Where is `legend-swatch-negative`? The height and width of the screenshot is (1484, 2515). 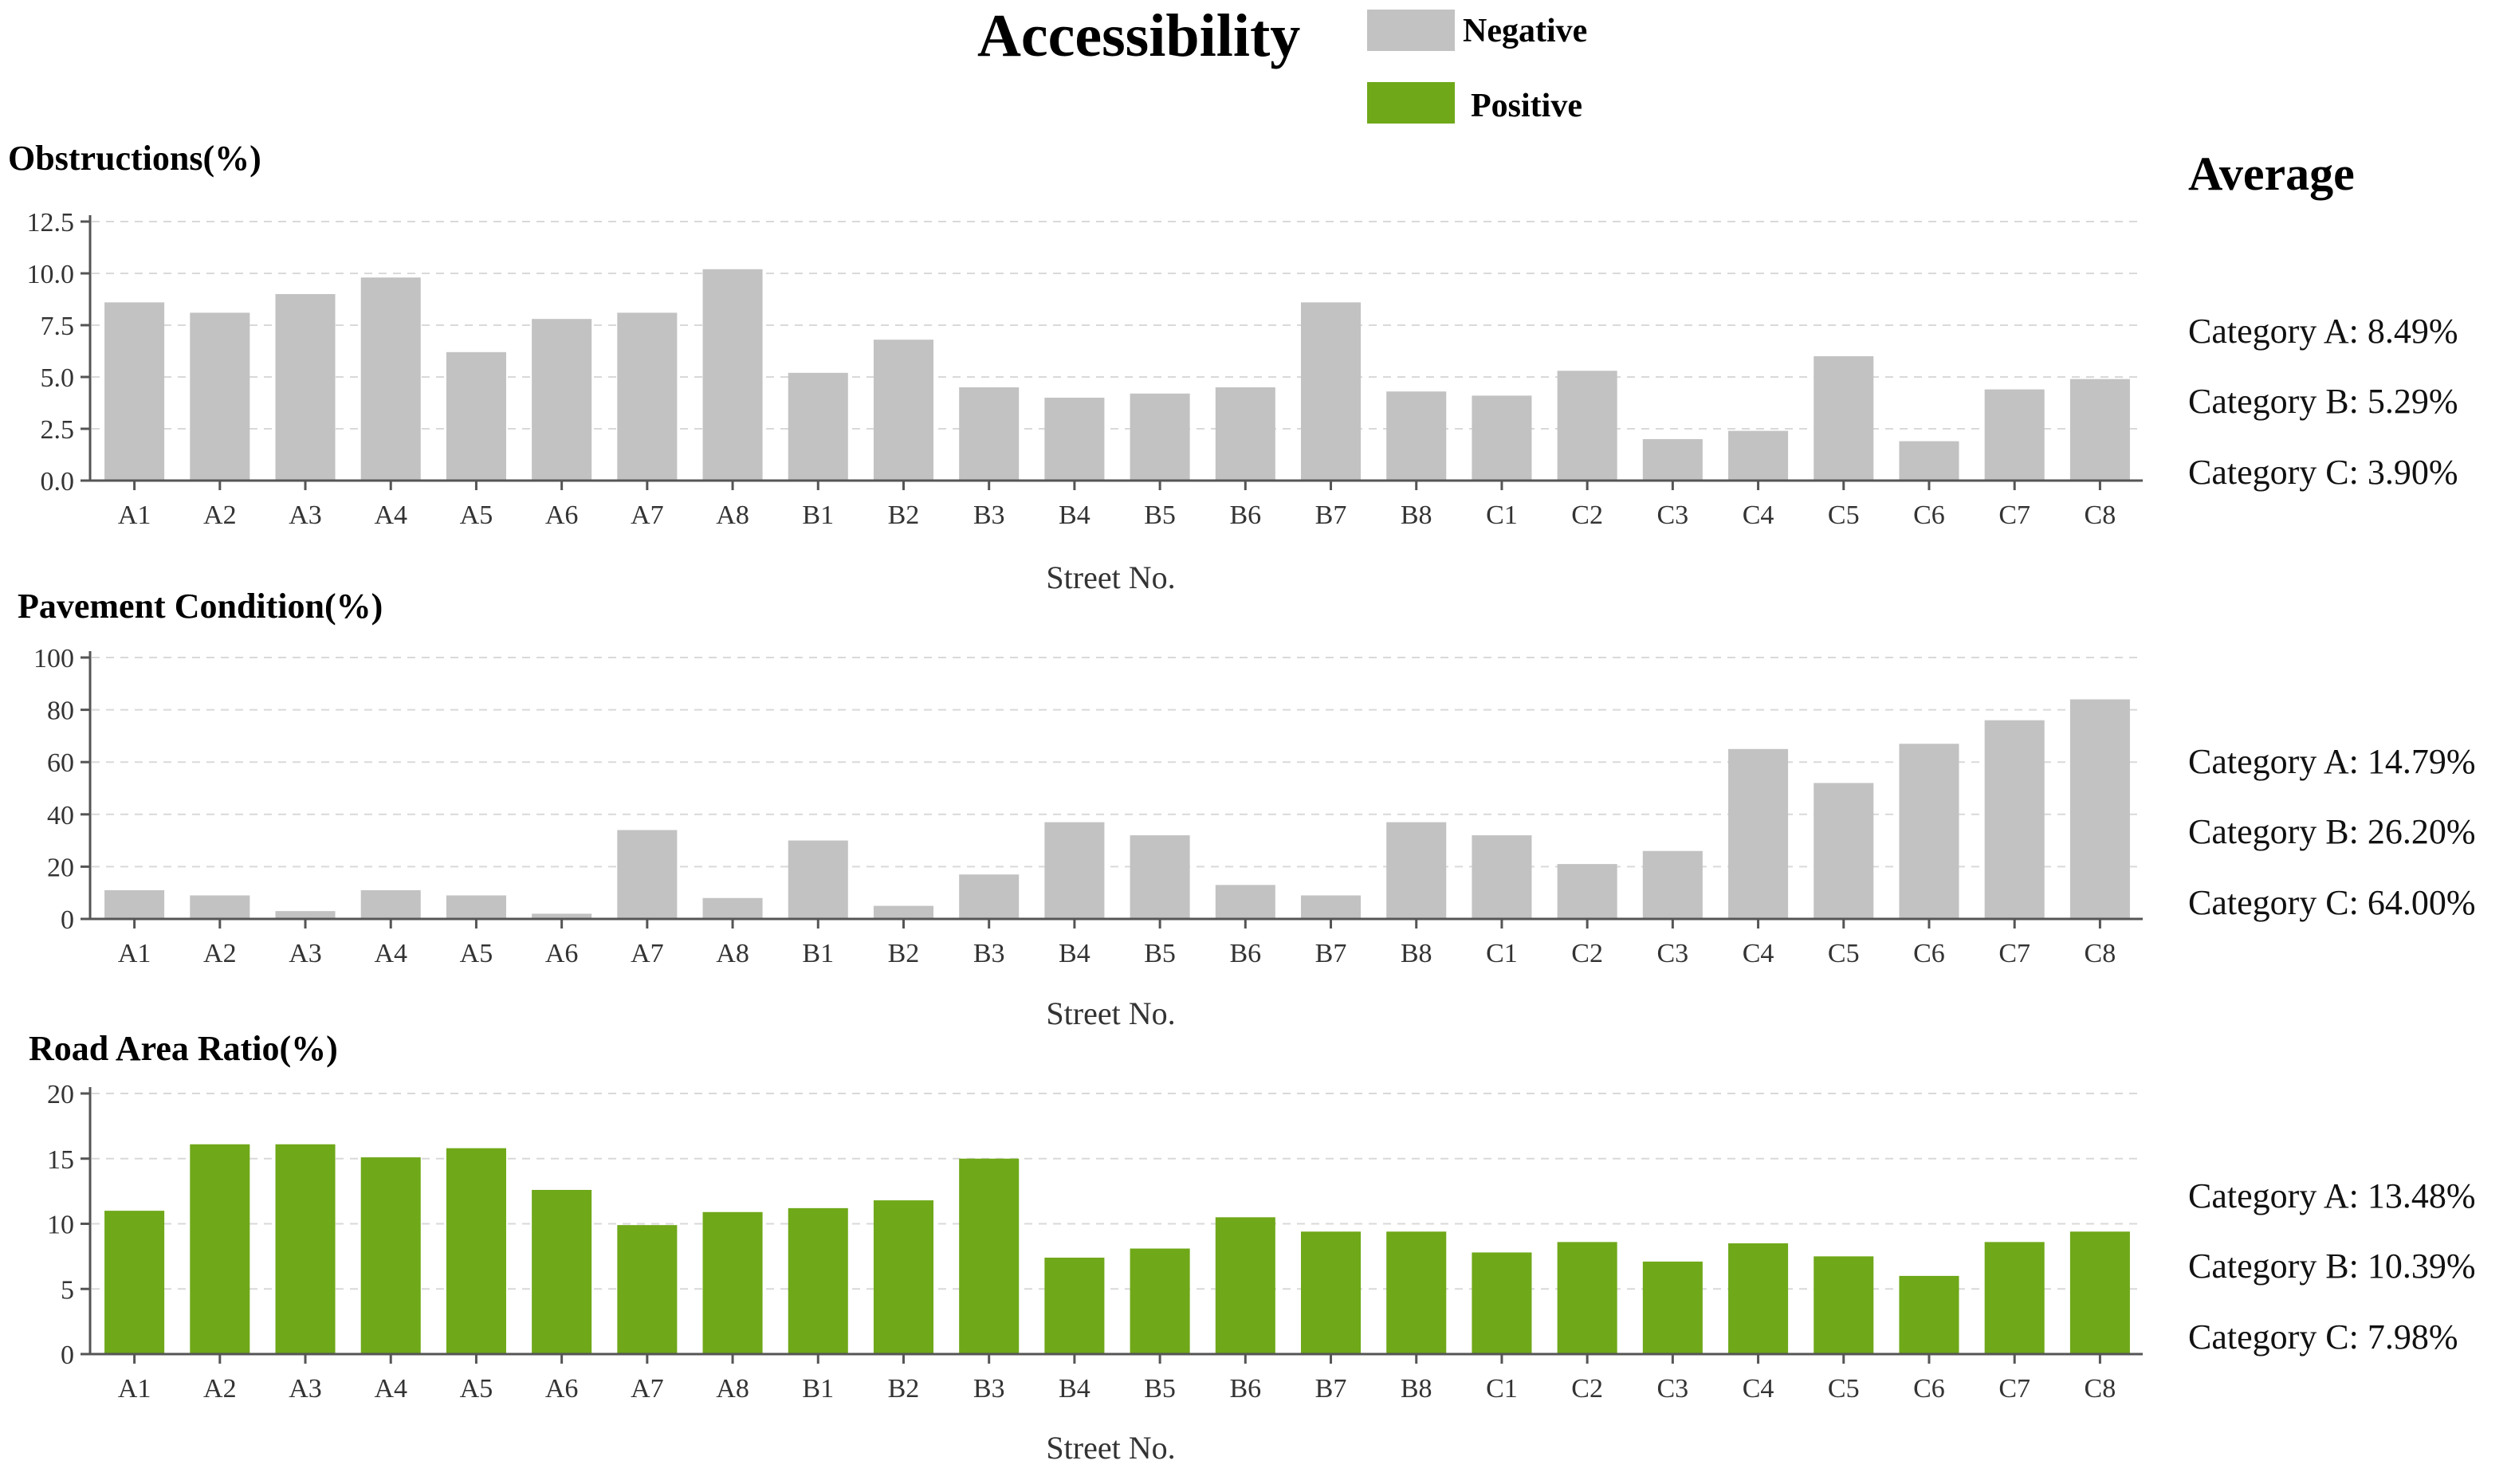
legend-swatch-negative is located at coordinates (1411, 30).